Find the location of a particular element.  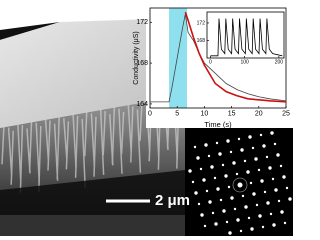

x-tick-label: 5 is located at coordinates (177, 113).